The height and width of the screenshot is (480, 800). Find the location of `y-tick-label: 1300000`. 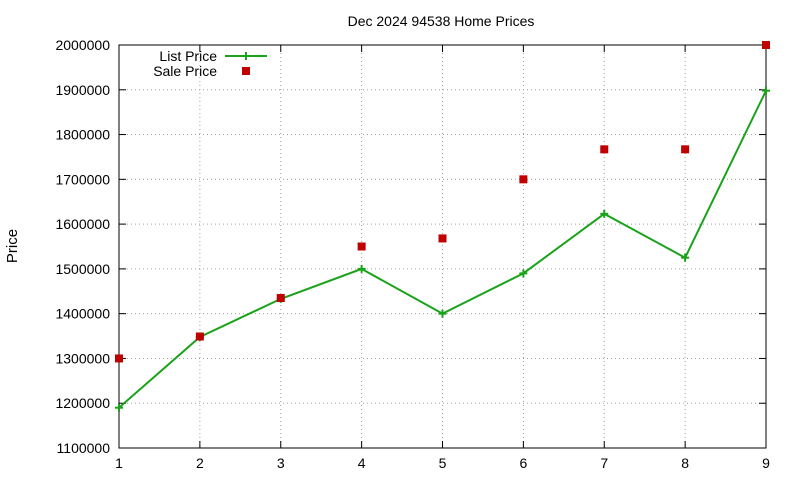

y-tick-label: 1300000 is located at coordinates (82, 358).